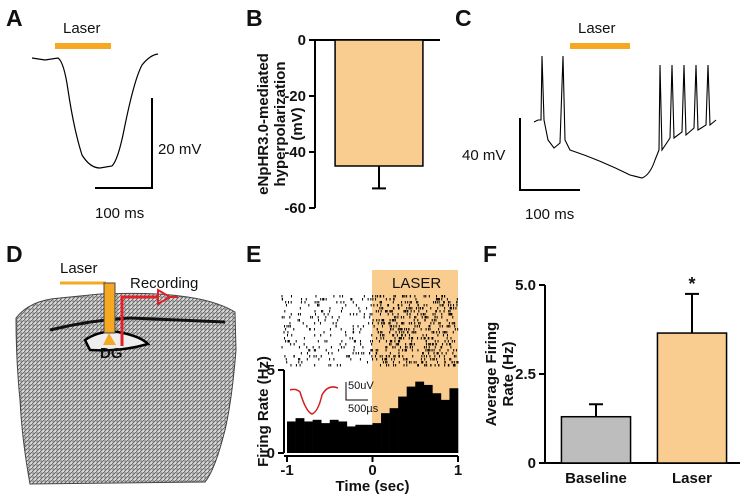  Describe the element at coordinates (14, 18) in the screenshot. I see `panel-letter: A` at that location.